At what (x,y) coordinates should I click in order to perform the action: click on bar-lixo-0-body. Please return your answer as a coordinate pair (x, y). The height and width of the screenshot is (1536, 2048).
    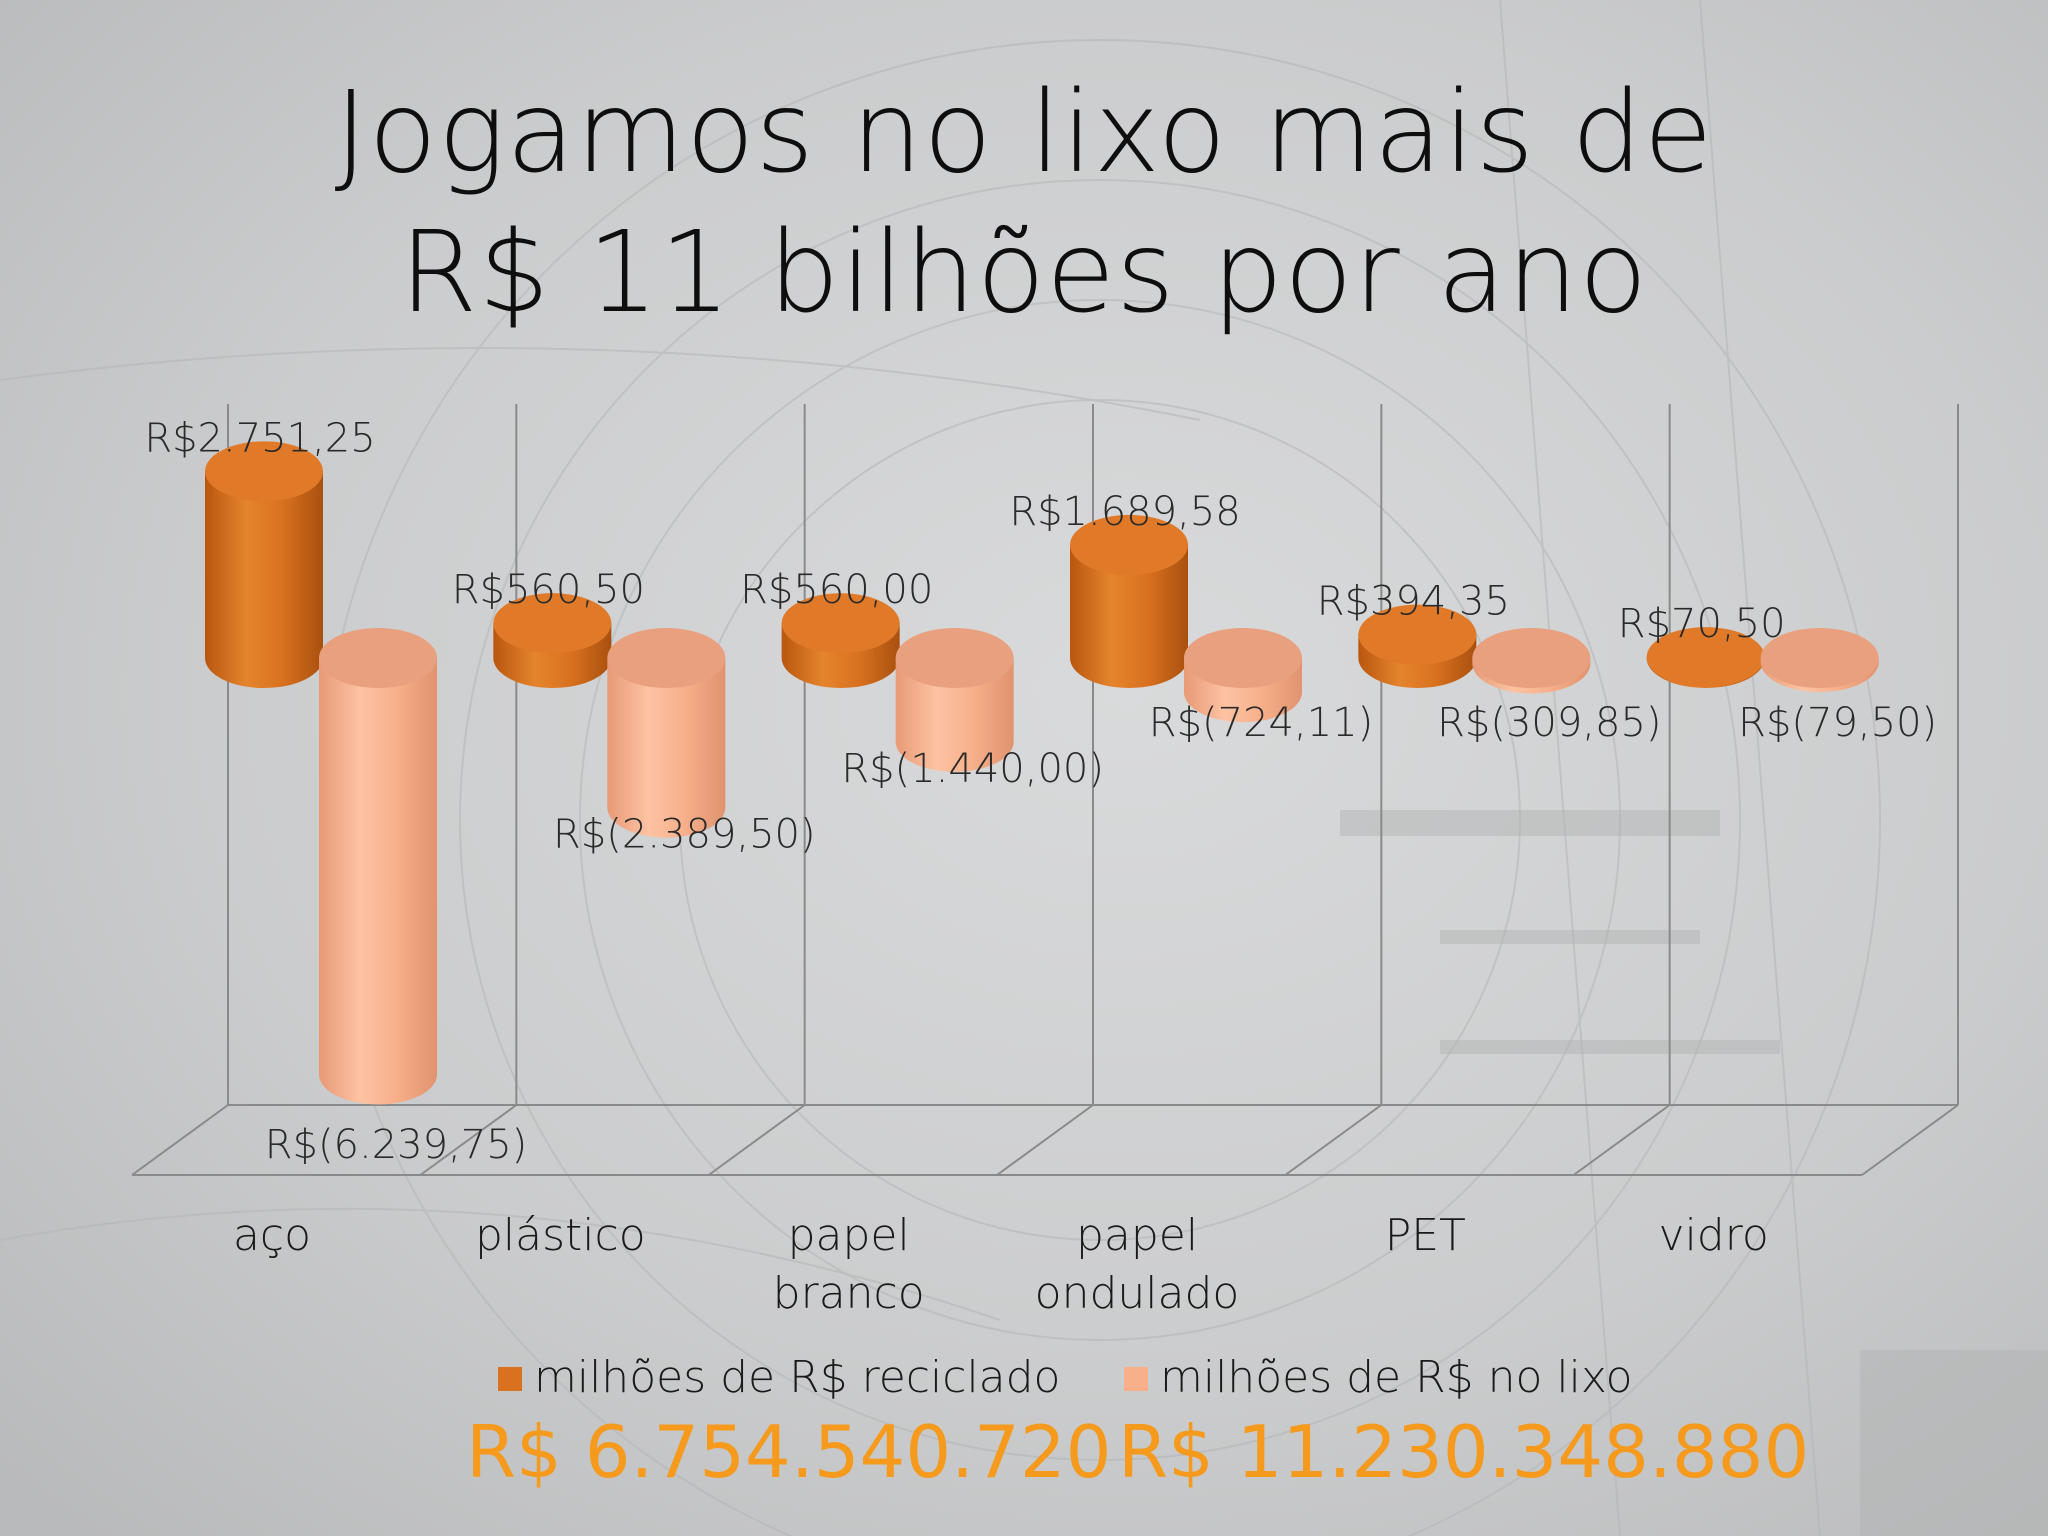
    Looking at the image, I should click on (378, 881).